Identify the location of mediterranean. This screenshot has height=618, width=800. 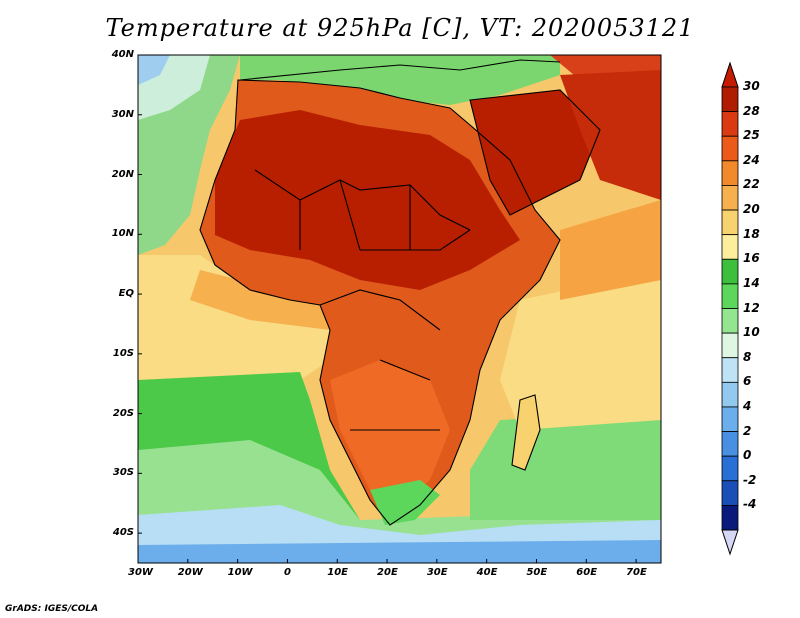
(400, 80).